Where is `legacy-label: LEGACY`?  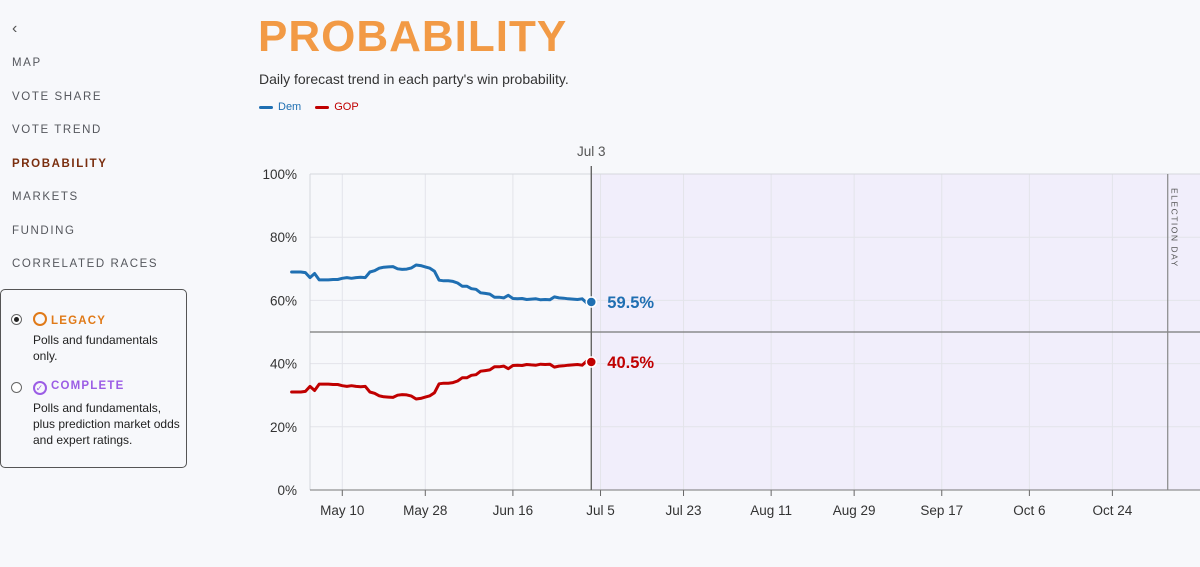 legacy-label: LEGACY is located at coordinates (79, 321).